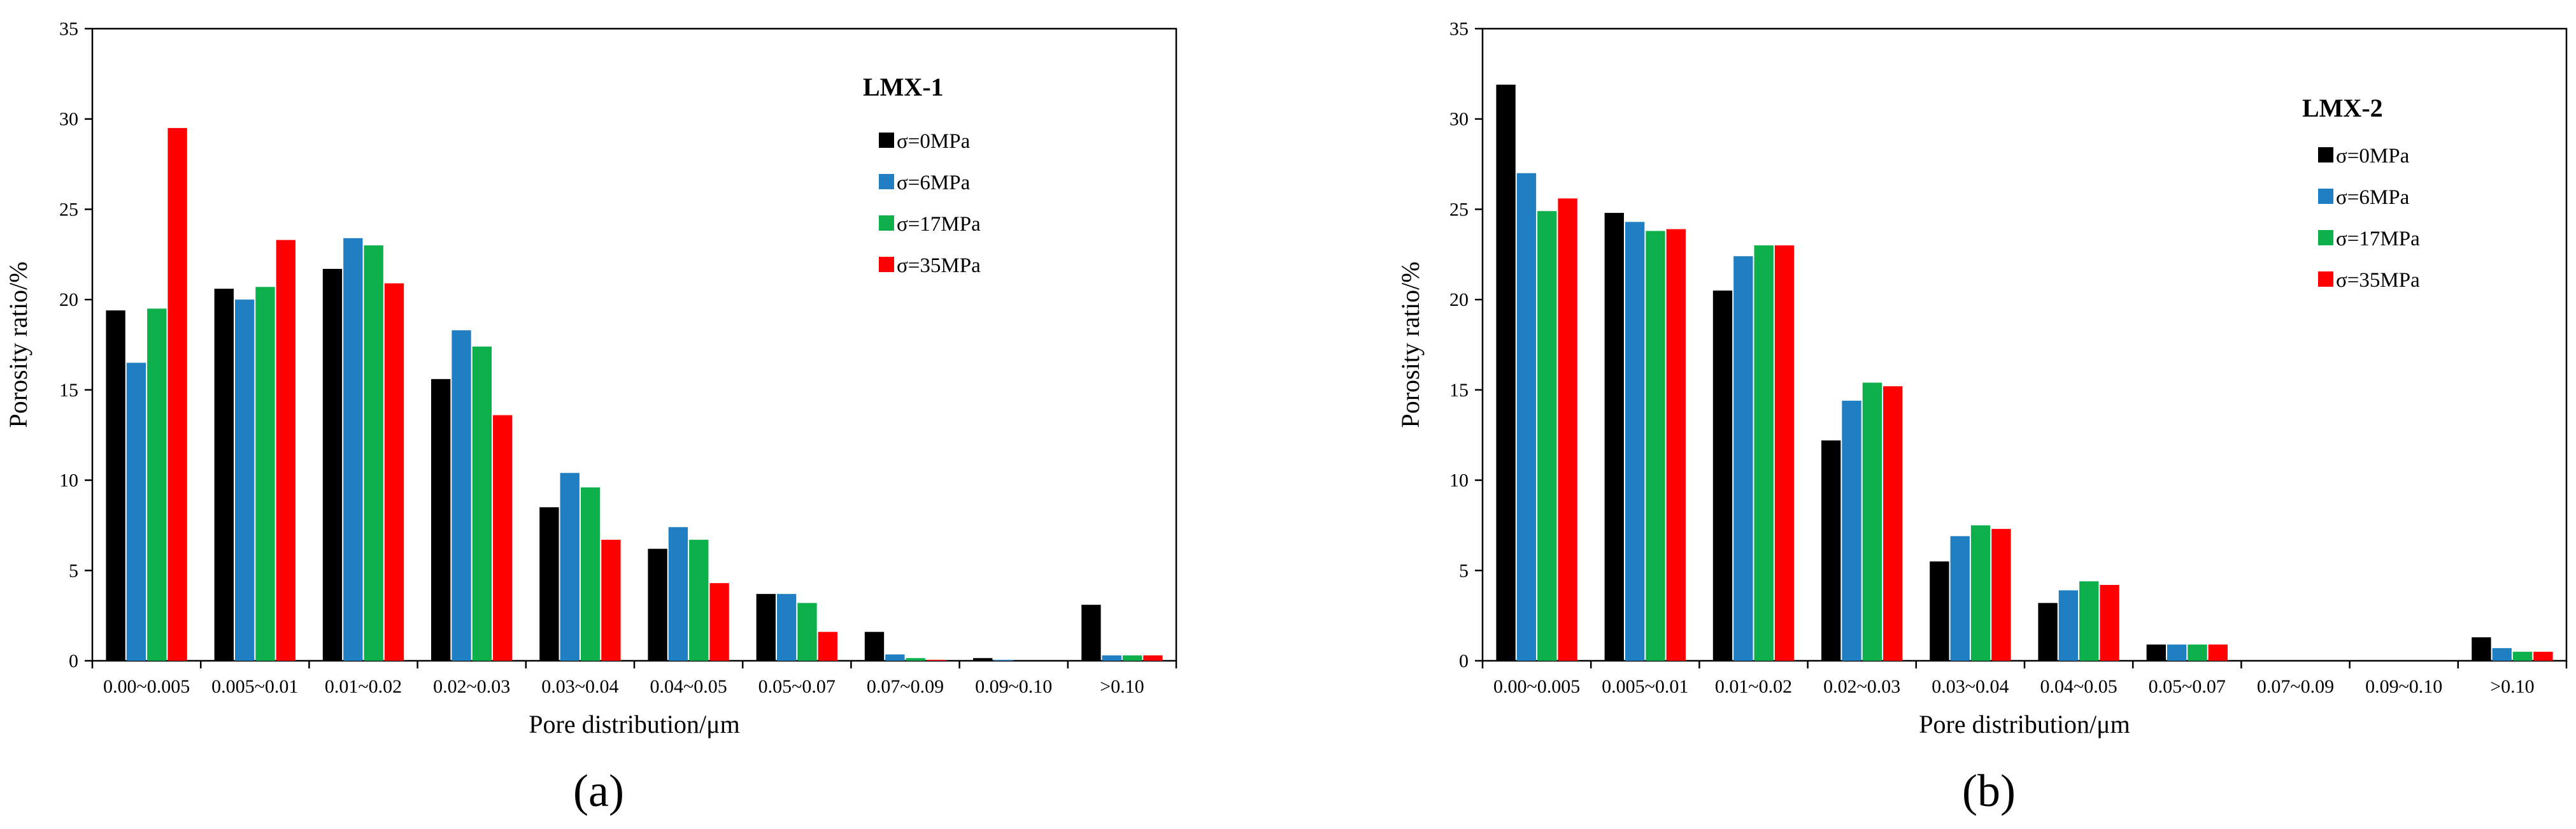 The width and height of the screenshot is (2576, 829). Describe the element at coordinates (1989, 791) in the screenshot. I see `panel-label: (b)` at that location.